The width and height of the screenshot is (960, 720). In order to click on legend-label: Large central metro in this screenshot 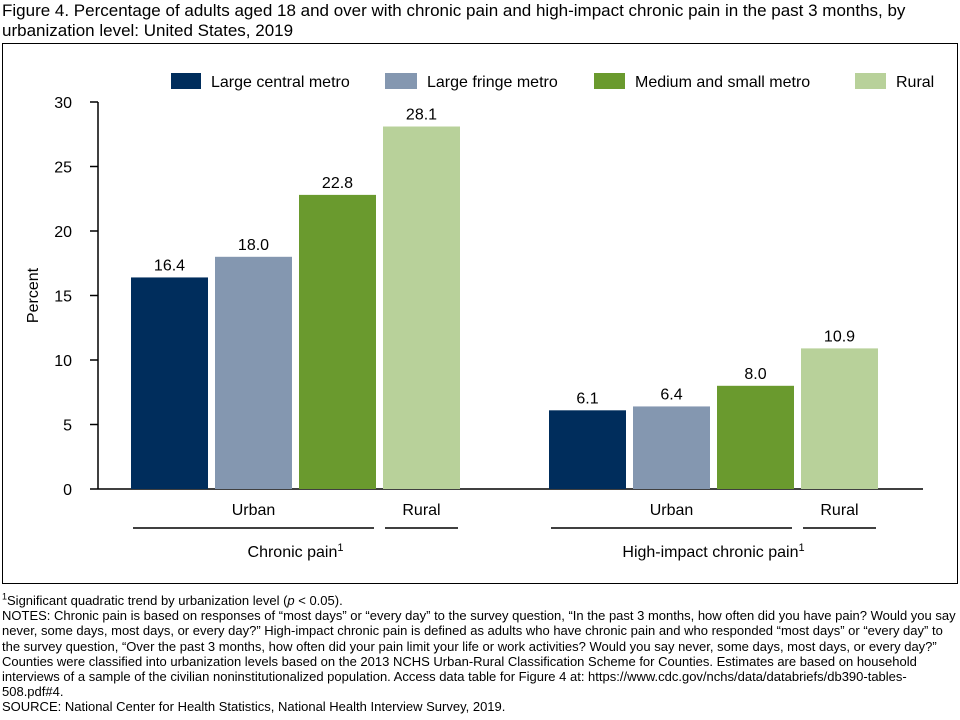, I will do `click(280, 82)`.